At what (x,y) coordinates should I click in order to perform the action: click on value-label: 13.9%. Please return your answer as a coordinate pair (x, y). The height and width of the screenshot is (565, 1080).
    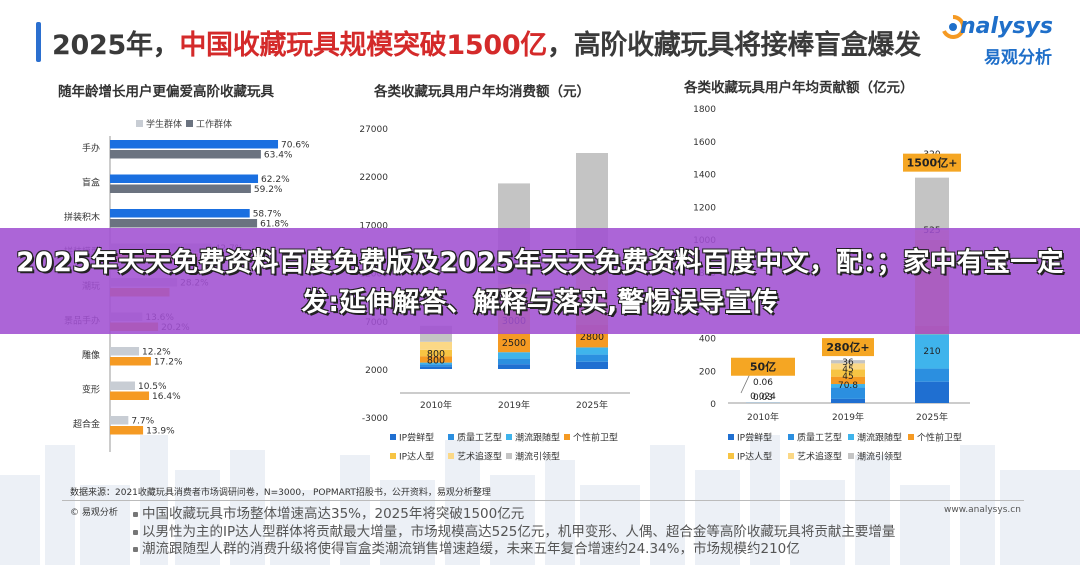
    Looking at the image, I should click on (160, 432).